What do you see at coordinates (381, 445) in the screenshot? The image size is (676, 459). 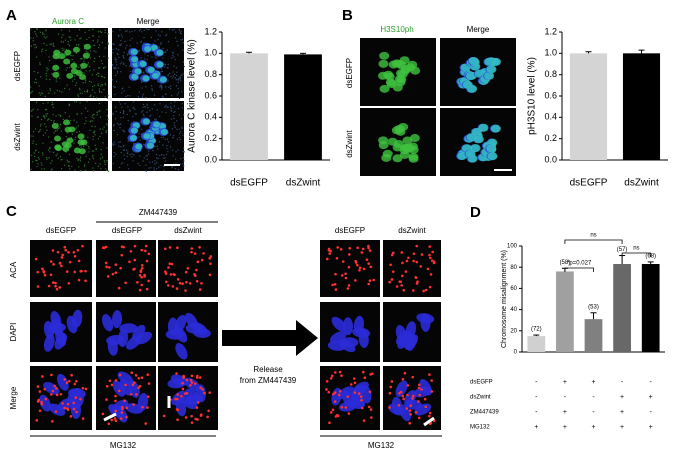 I see `treatment-label: MG132` at bounding box center [381, 445].